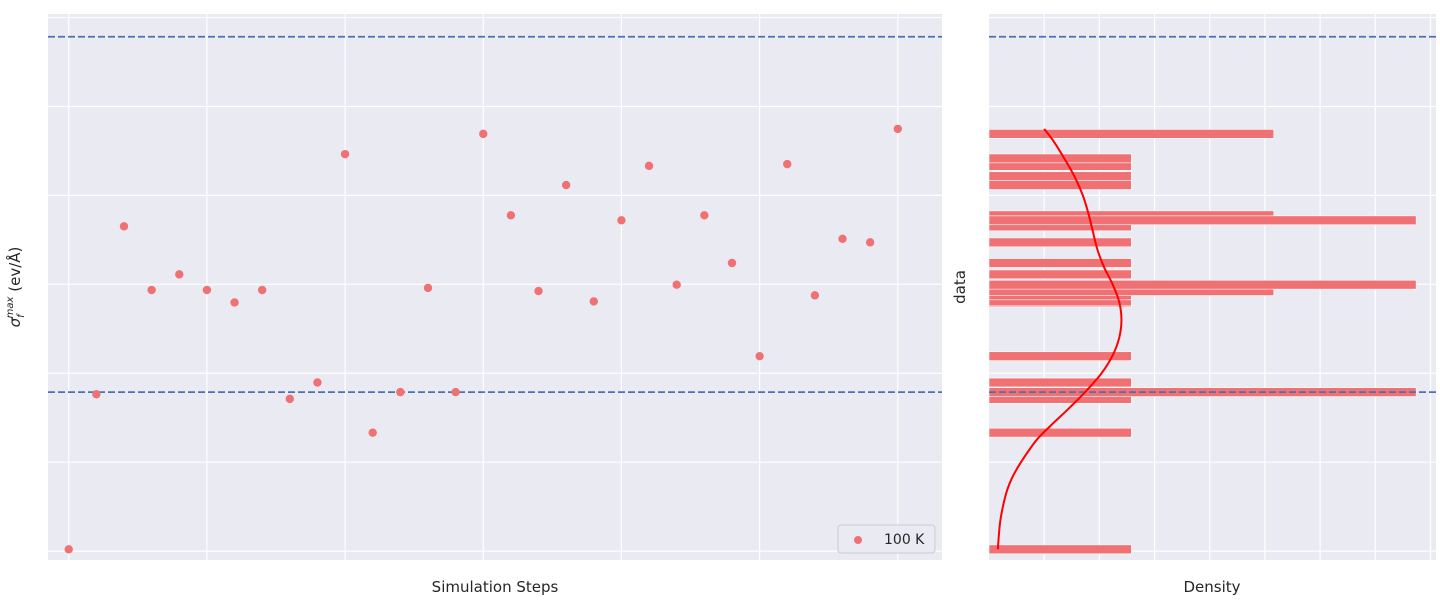 The height and width of the screenshot is (600, 1440). What do you see at coordinates (1059, 339) in the screenshot?
I see `kde-curve` at bounding box center [1059, 339].